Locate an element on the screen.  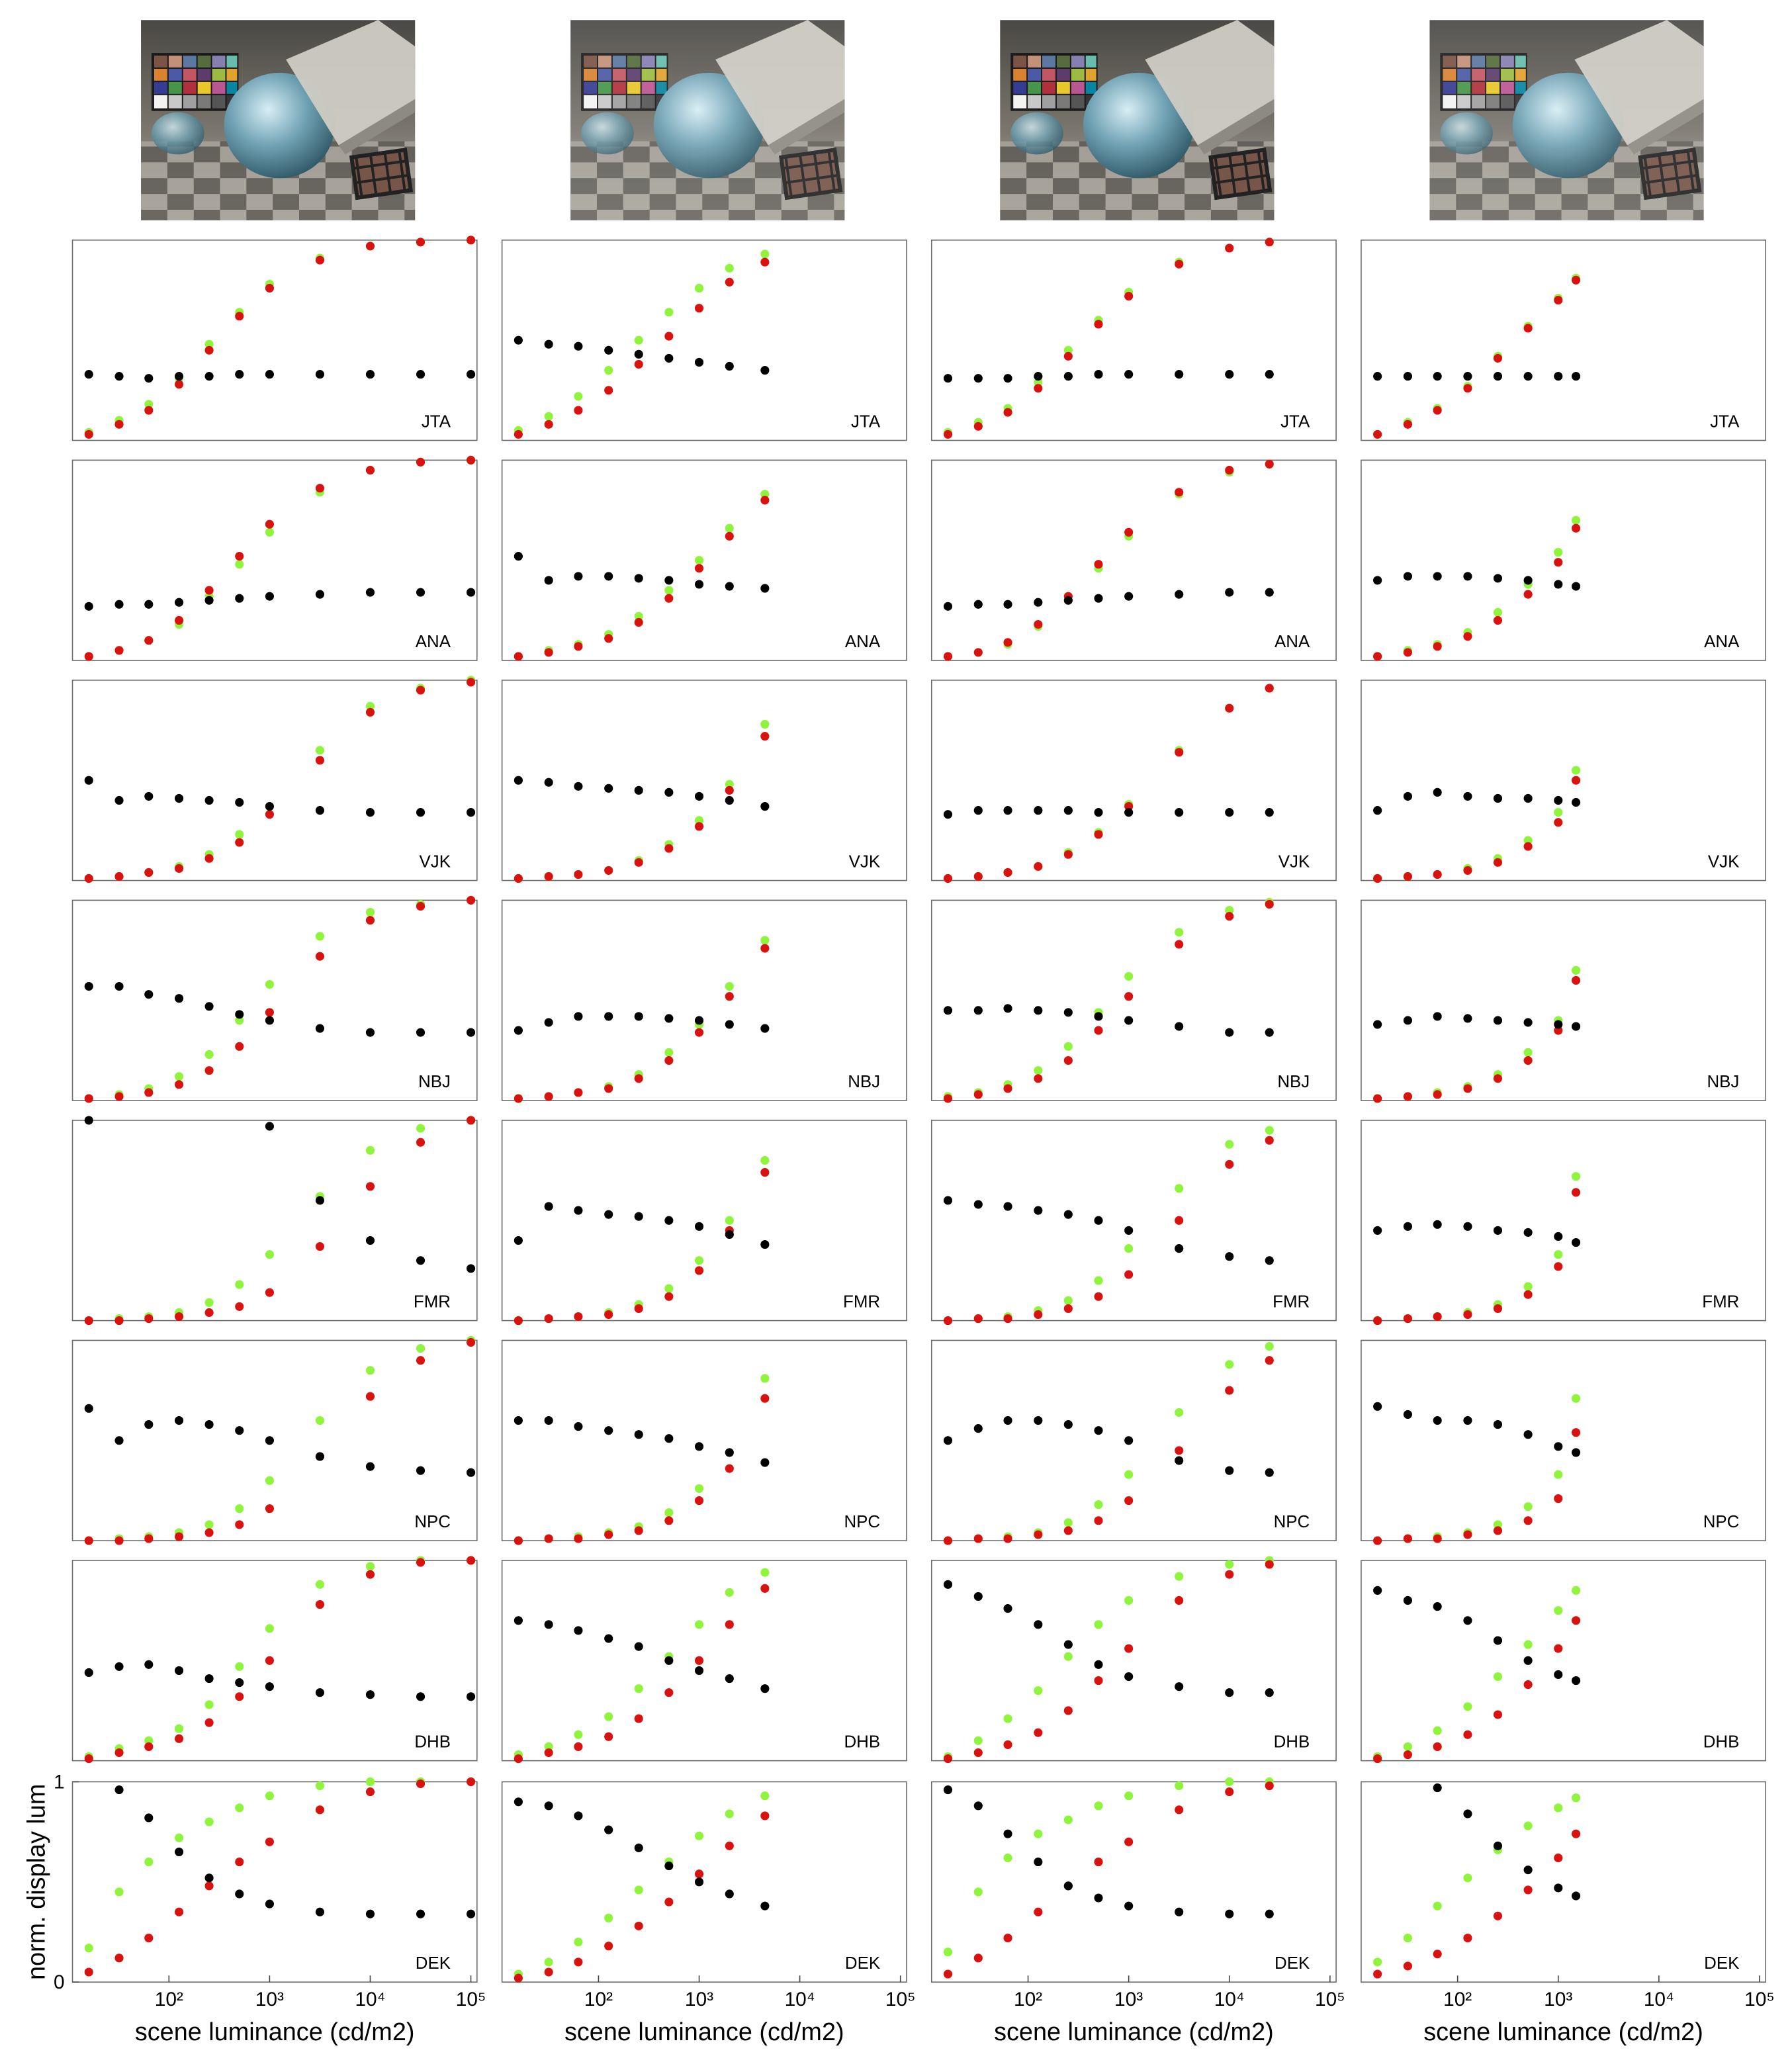
panel-label: DEK is located at coordinates (862, 1963).